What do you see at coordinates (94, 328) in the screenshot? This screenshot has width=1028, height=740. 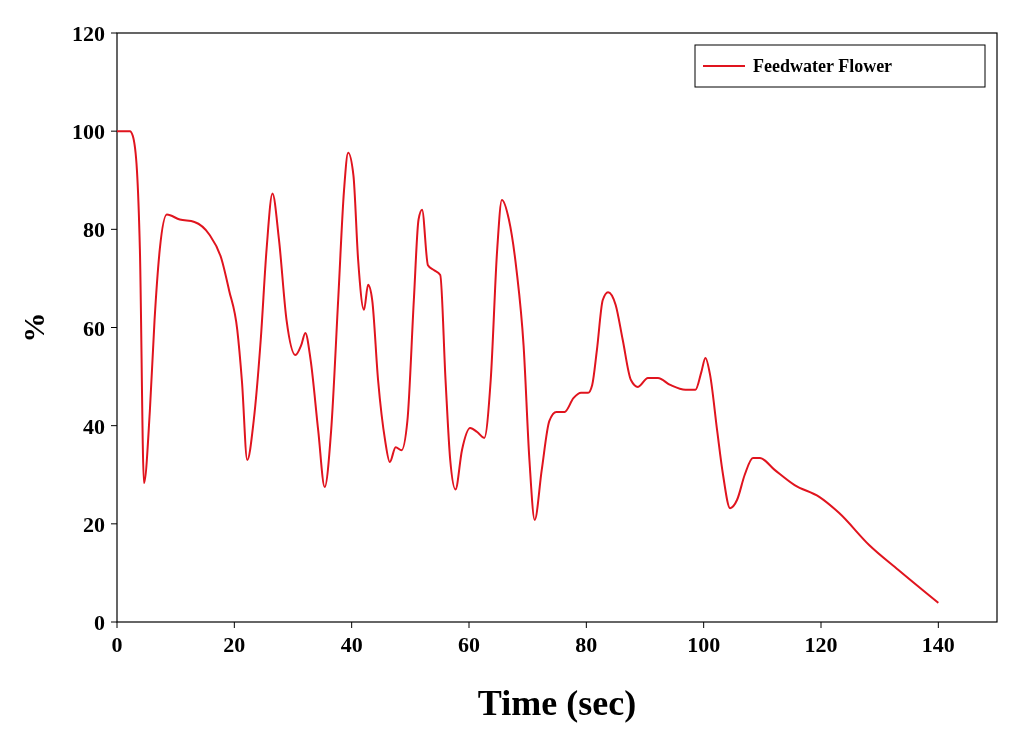 I see `y-tick-label: 60` at bounding box center [94, 328].